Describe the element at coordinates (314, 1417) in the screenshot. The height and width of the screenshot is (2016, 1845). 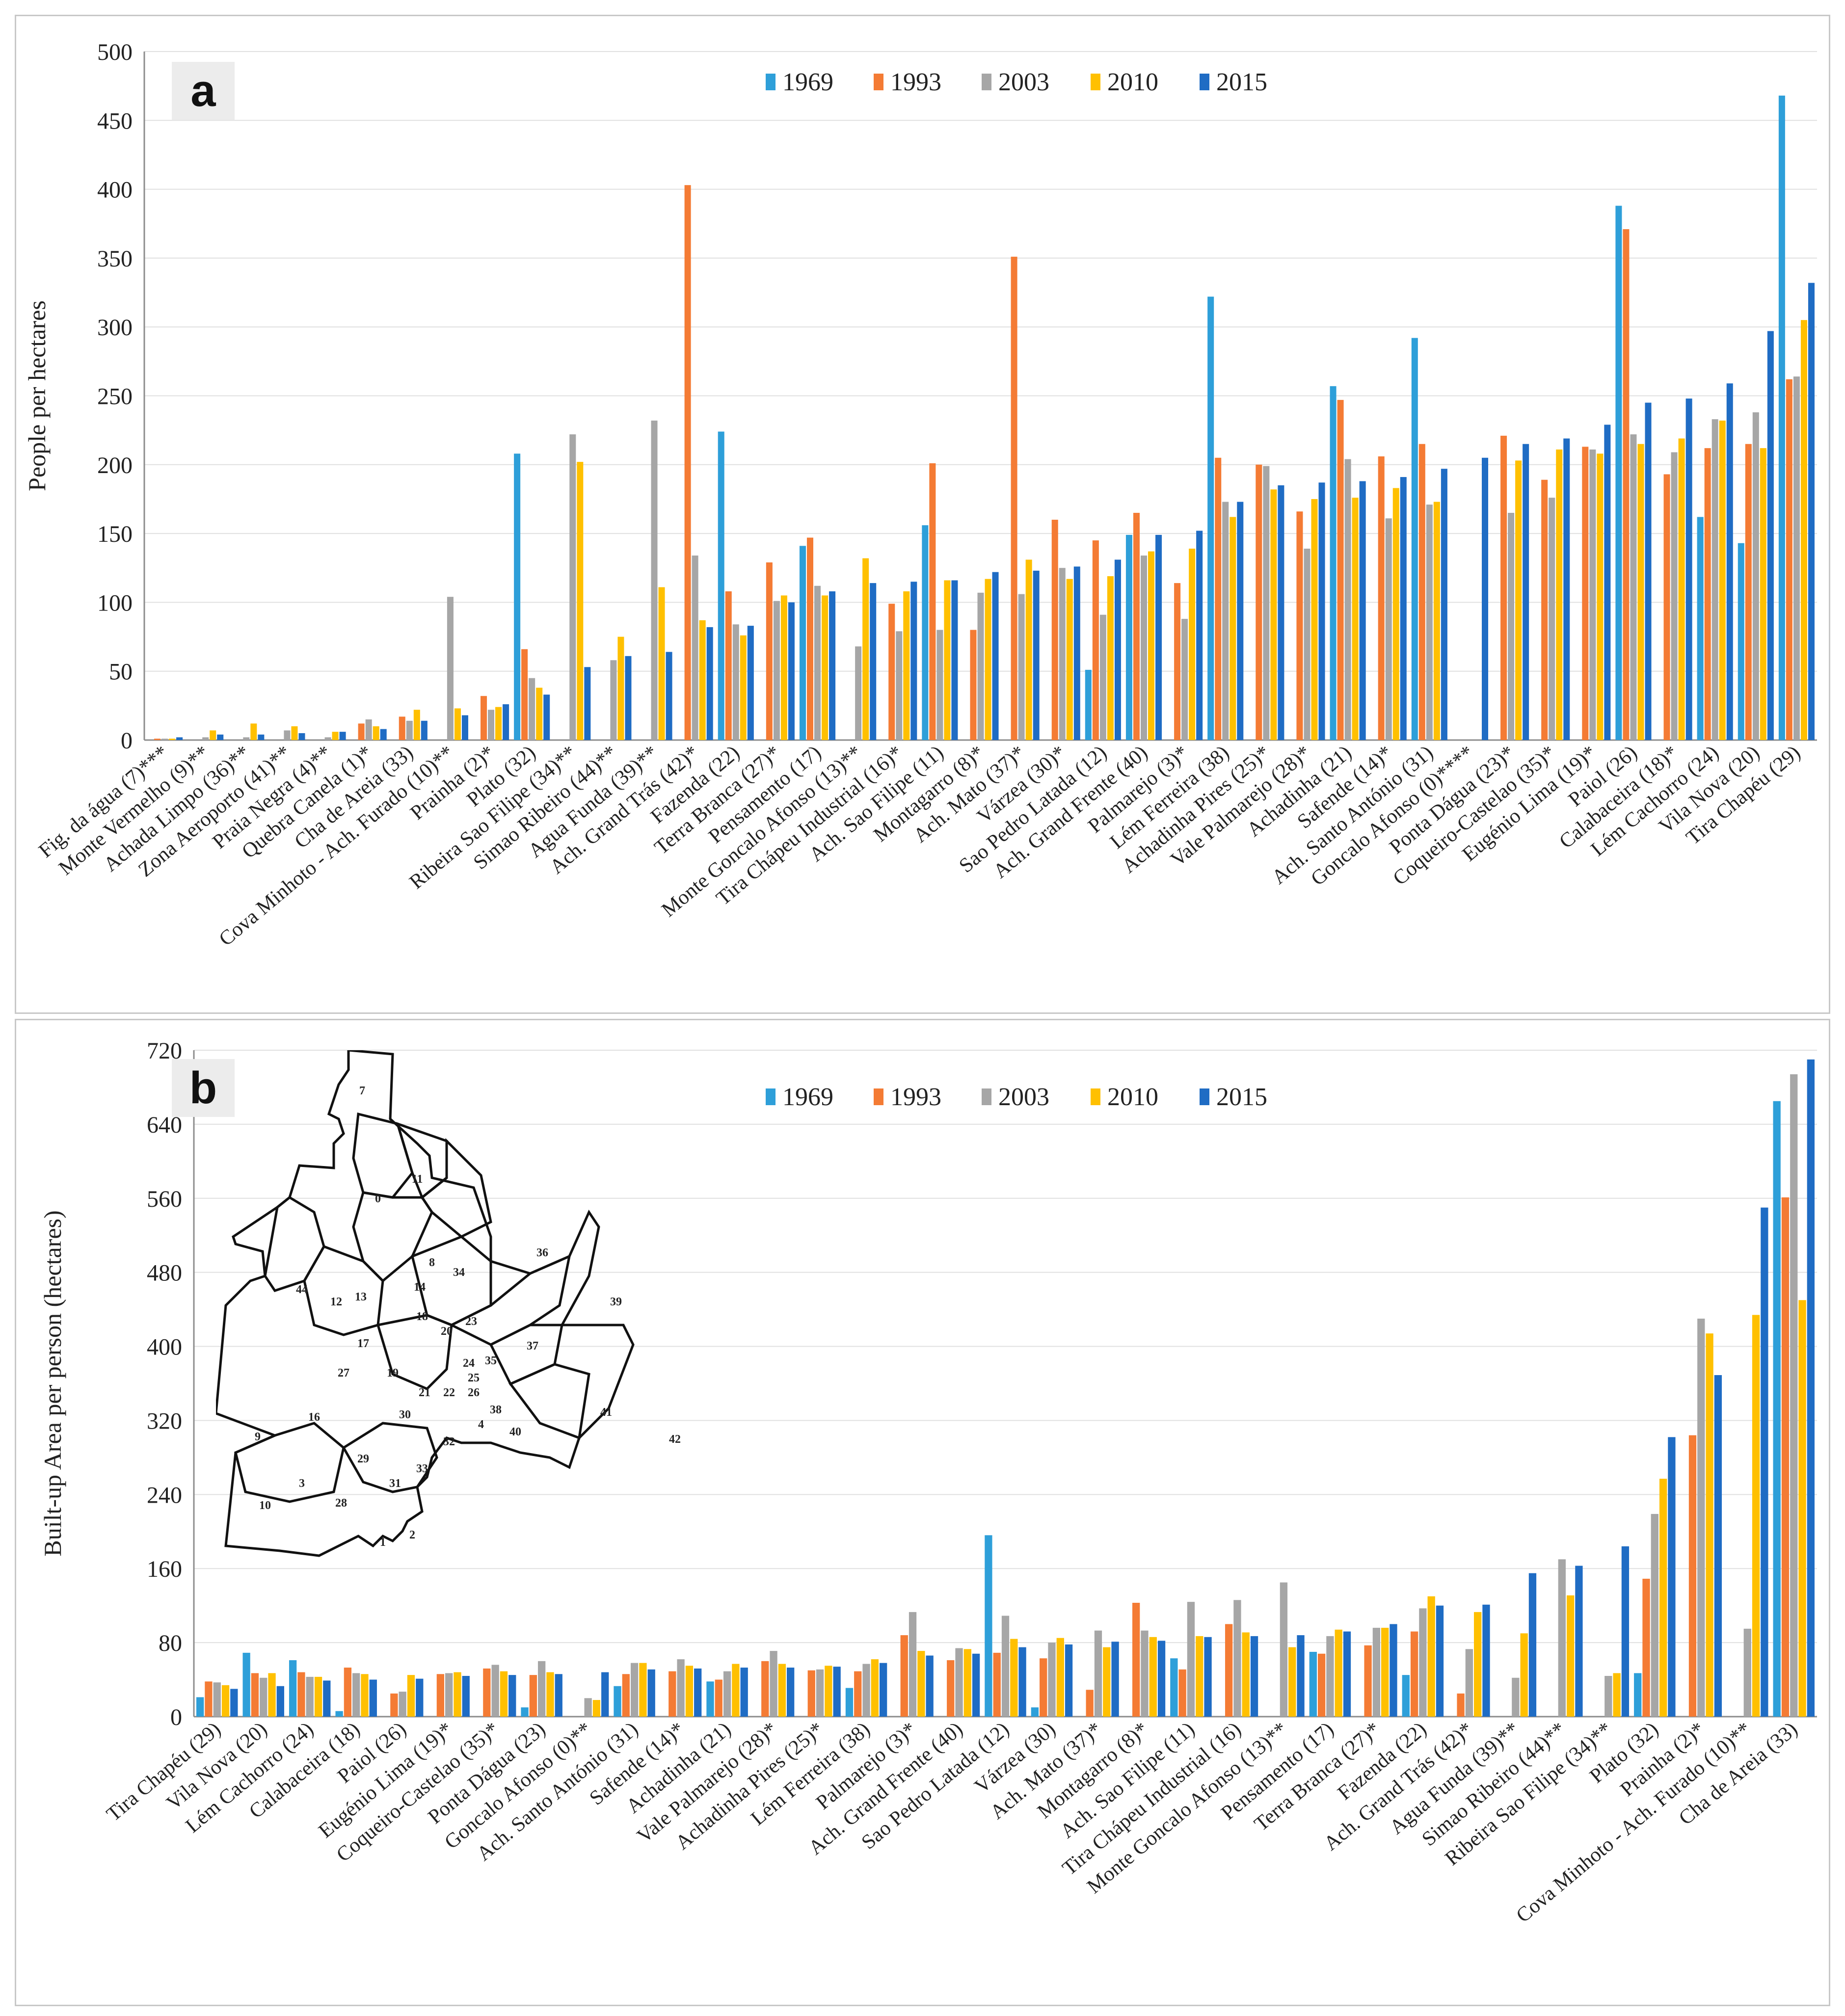
I see `map-zone-label-16: 16` at that location.